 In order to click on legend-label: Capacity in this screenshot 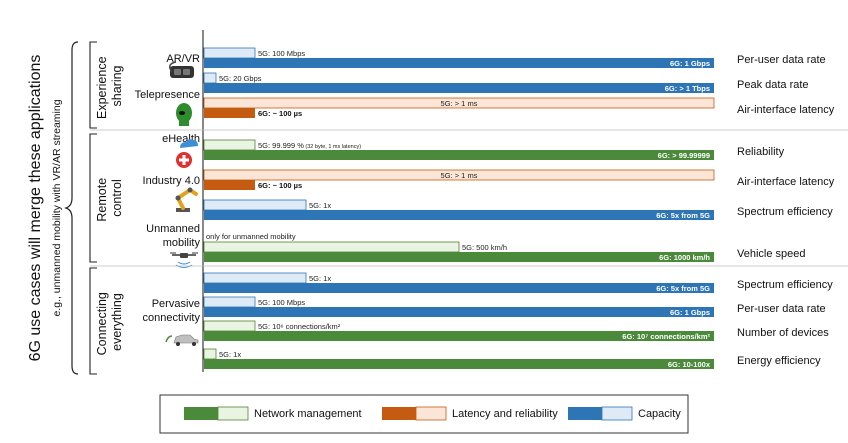, I will do `click(659, 414)`.